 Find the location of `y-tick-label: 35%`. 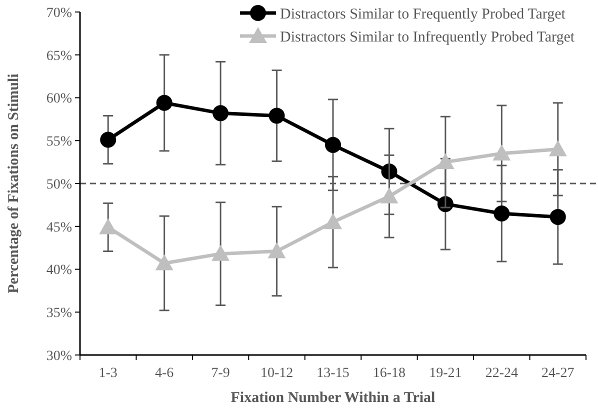

y-tick-label: 35% is located at coordinates (59, 314).